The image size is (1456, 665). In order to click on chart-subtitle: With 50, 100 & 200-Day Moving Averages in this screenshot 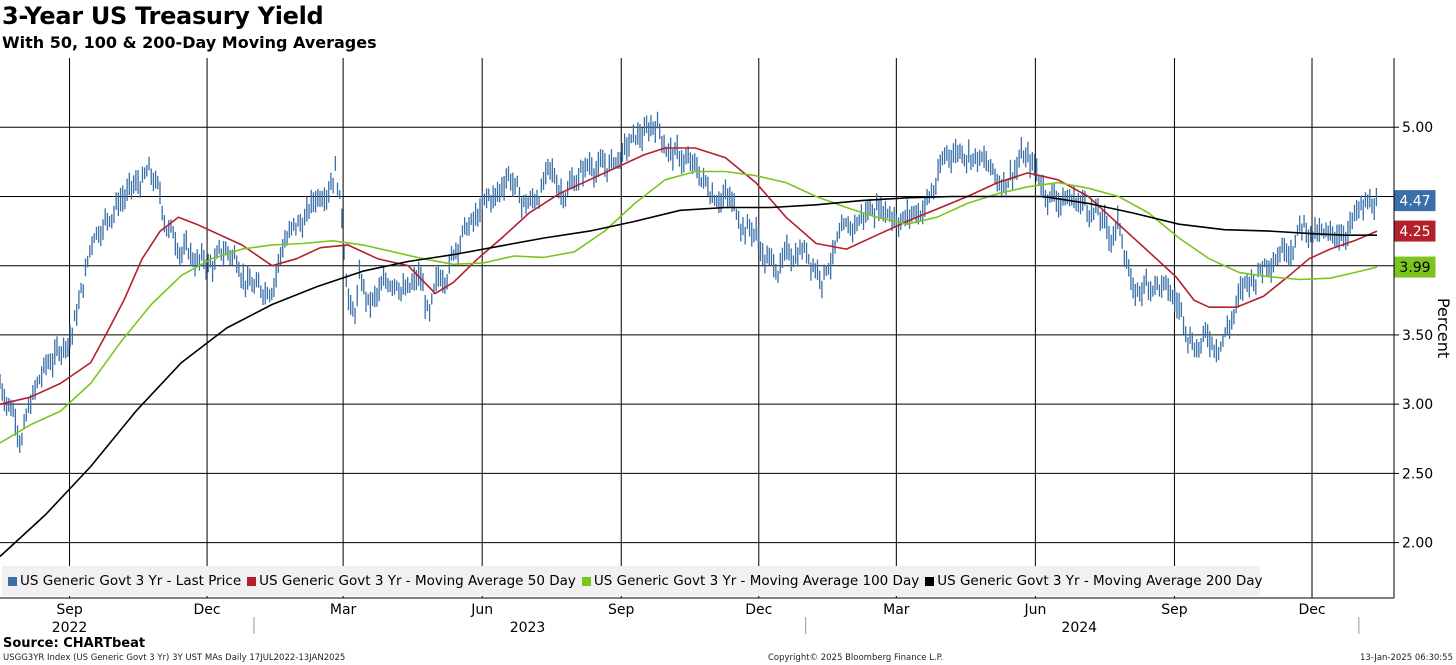, I will do `click(189, 42)`.